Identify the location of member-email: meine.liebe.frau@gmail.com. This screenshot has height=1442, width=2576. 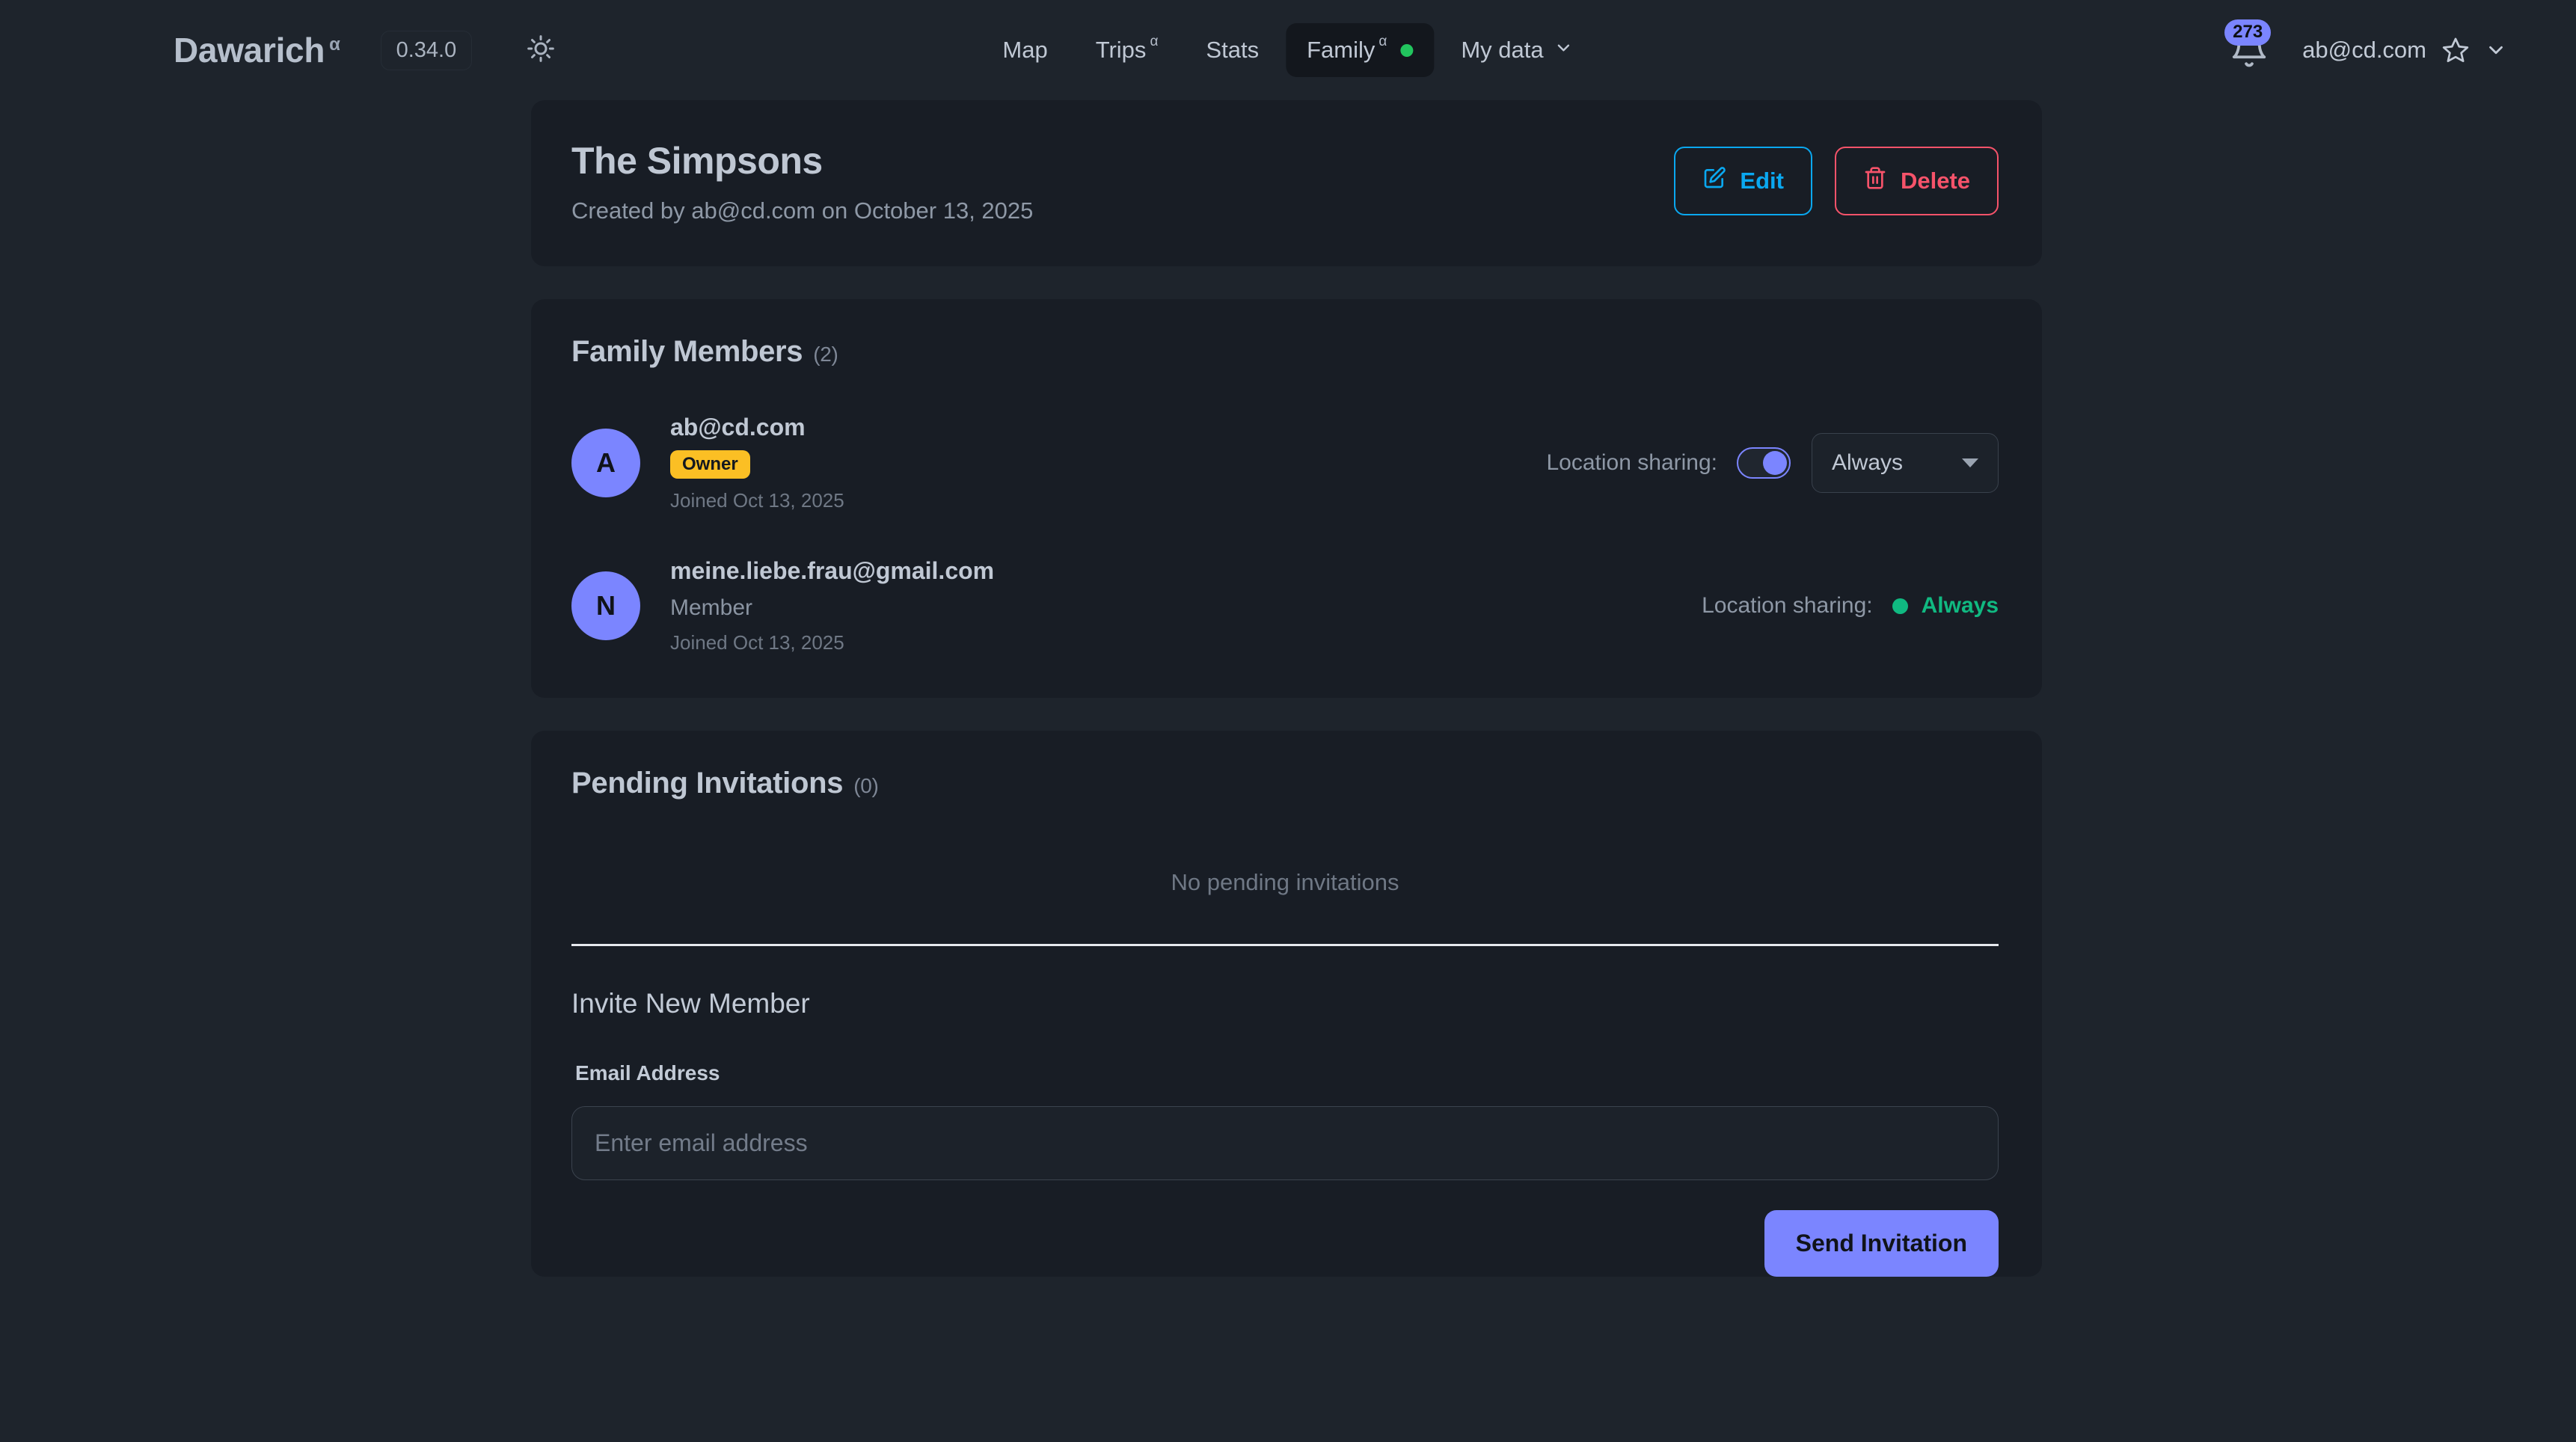
(832, 570).